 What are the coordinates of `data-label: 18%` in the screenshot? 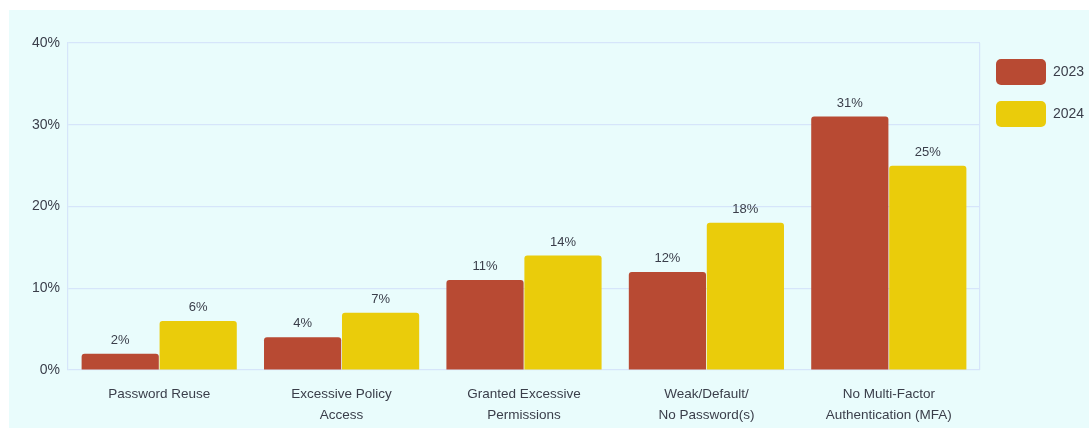 It's located at (745, 208).